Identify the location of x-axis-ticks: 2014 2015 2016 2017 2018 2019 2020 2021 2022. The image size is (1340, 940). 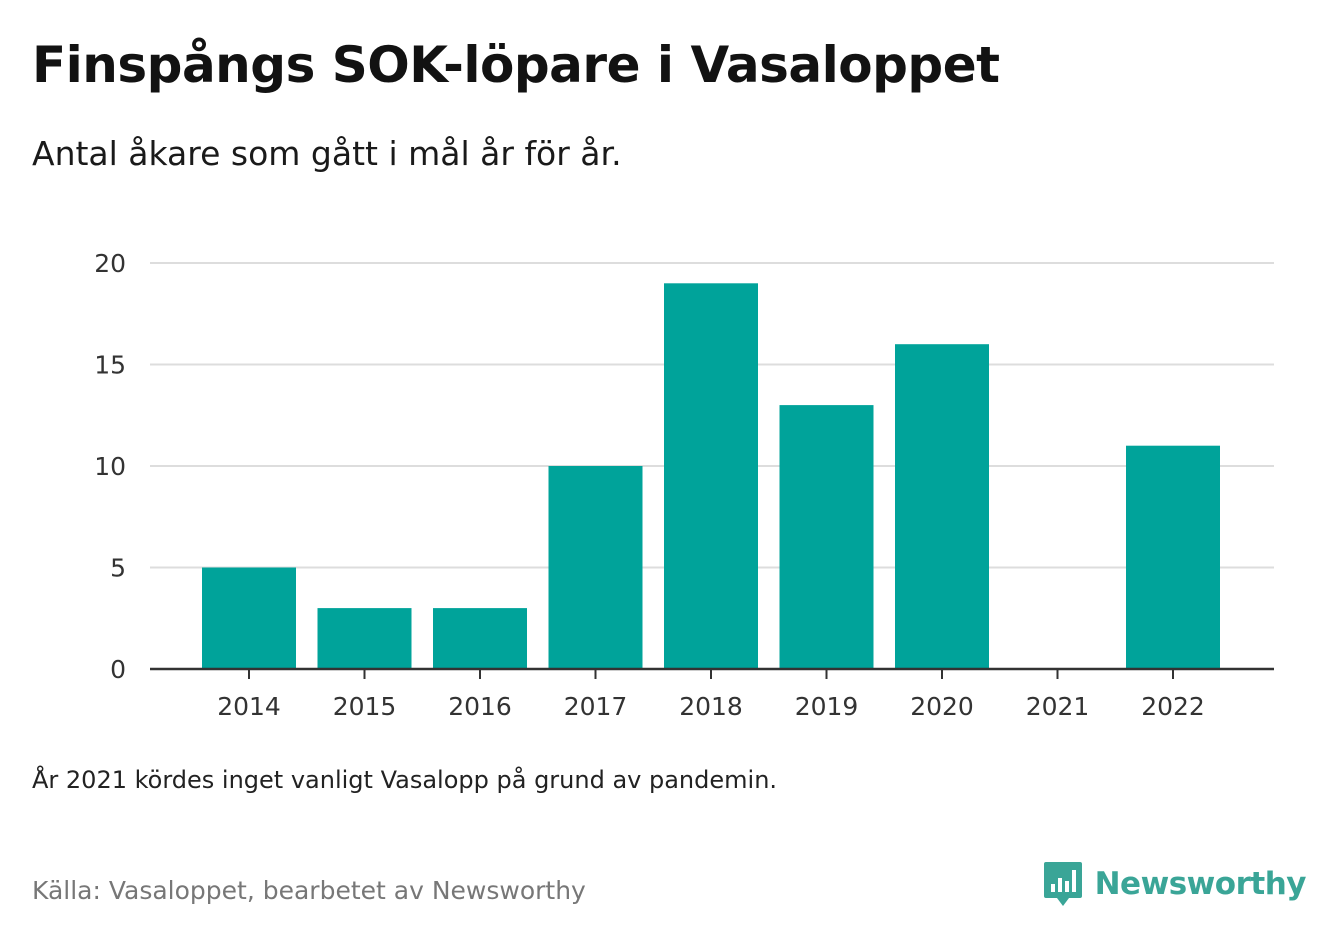
(711, 695).